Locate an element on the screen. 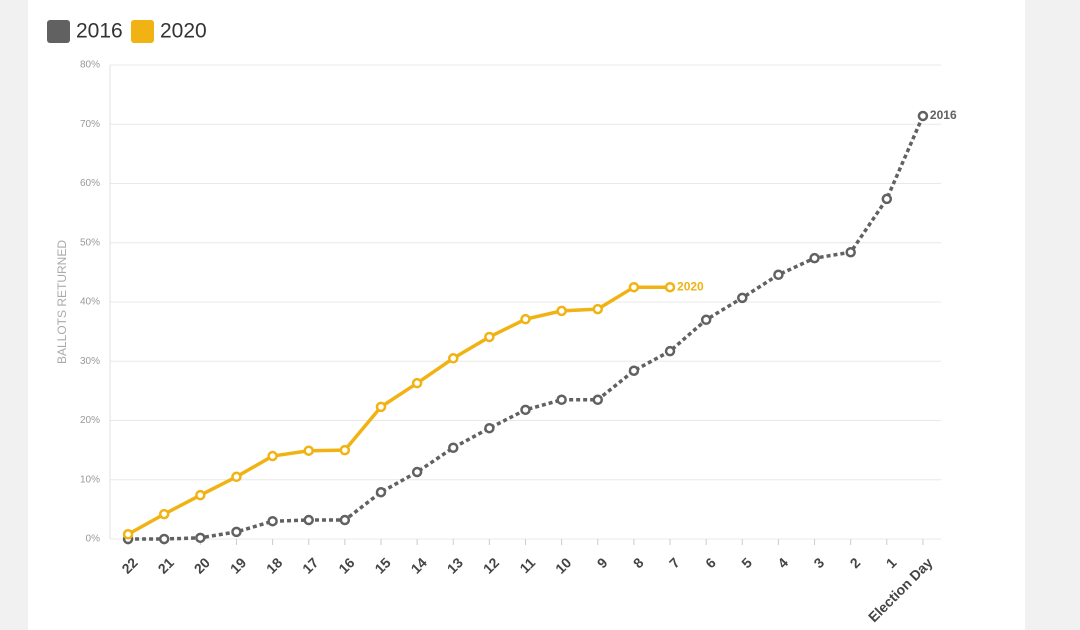 This screenshot has height=630, width=1080. x-tick-label: 9 is located at coordinates (602, 562).